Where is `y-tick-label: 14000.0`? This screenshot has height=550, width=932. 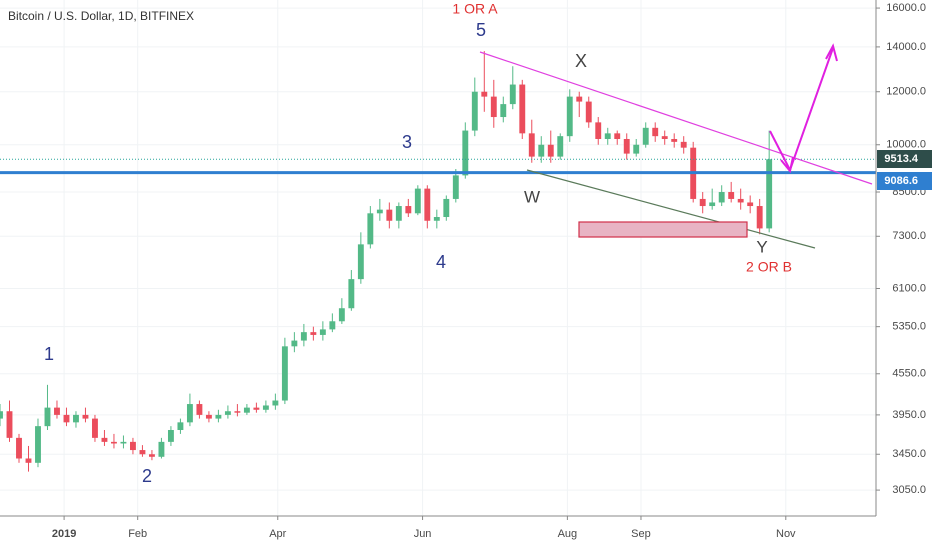 y-tick-label: 14000.0 is located at coordinates (906, 47).